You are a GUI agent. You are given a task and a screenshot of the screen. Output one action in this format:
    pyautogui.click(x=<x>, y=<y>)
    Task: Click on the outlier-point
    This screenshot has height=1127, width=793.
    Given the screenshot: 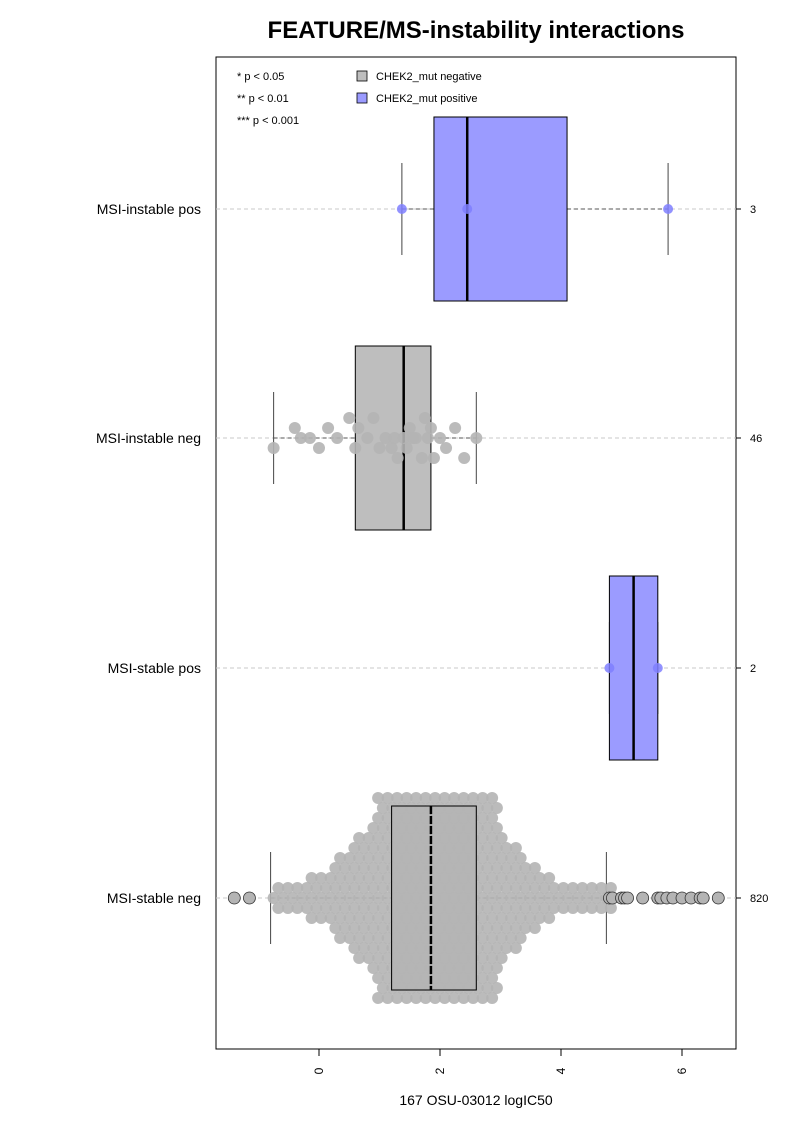 What is the action you would take?
    pyautogui.click(x=234, y=898)
    